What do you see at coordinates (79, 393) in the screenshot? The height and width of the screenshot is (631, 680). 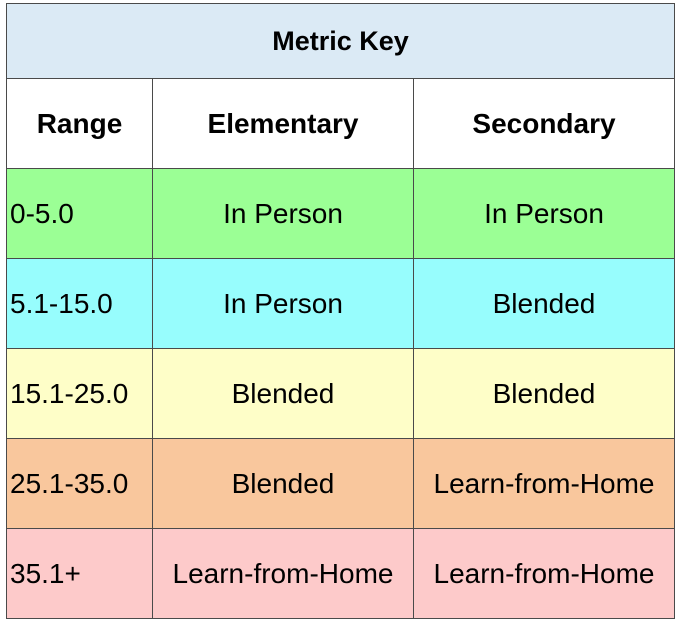 I see `range-cell: 15.1-25.0` at bounding box center [79, 393].